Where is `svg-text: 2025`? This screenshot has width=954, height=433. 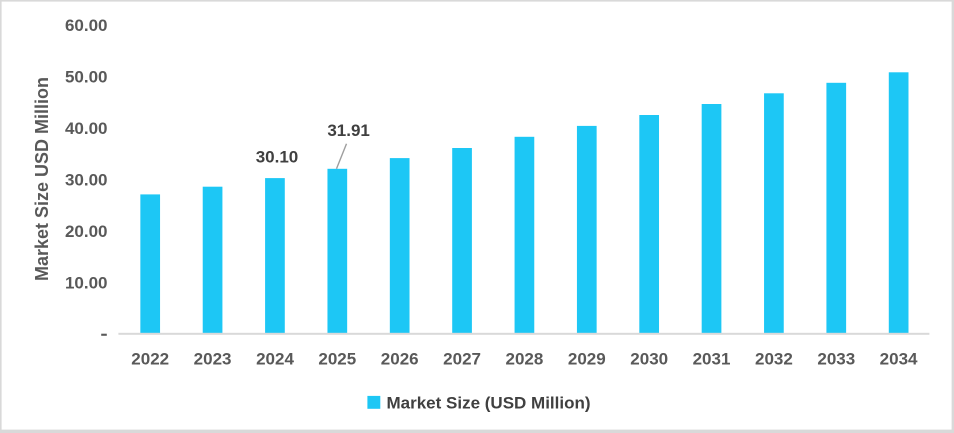 svg-text: 2025 is located at coordinates (337, 358).